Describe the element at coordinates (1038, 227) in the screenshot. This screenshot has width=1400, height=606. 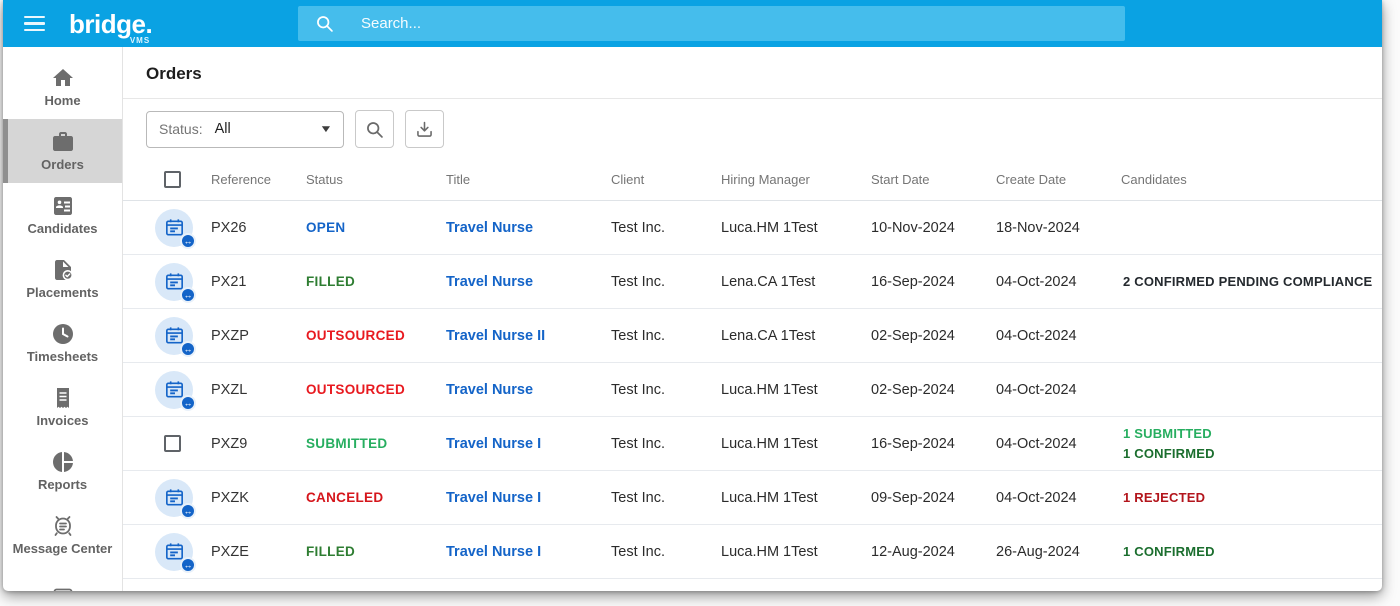
I see `order-create-date: 18-Nov-2024` at that location.